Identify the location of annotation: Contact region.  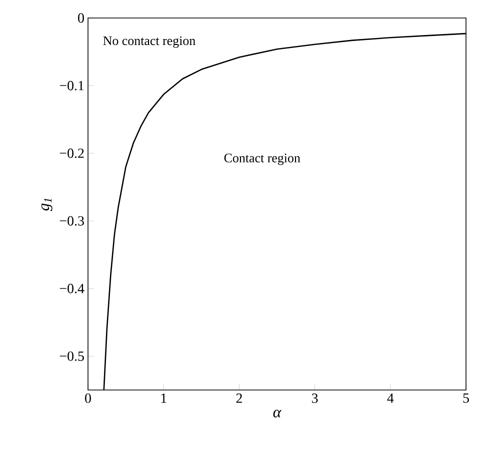
(262, 160).